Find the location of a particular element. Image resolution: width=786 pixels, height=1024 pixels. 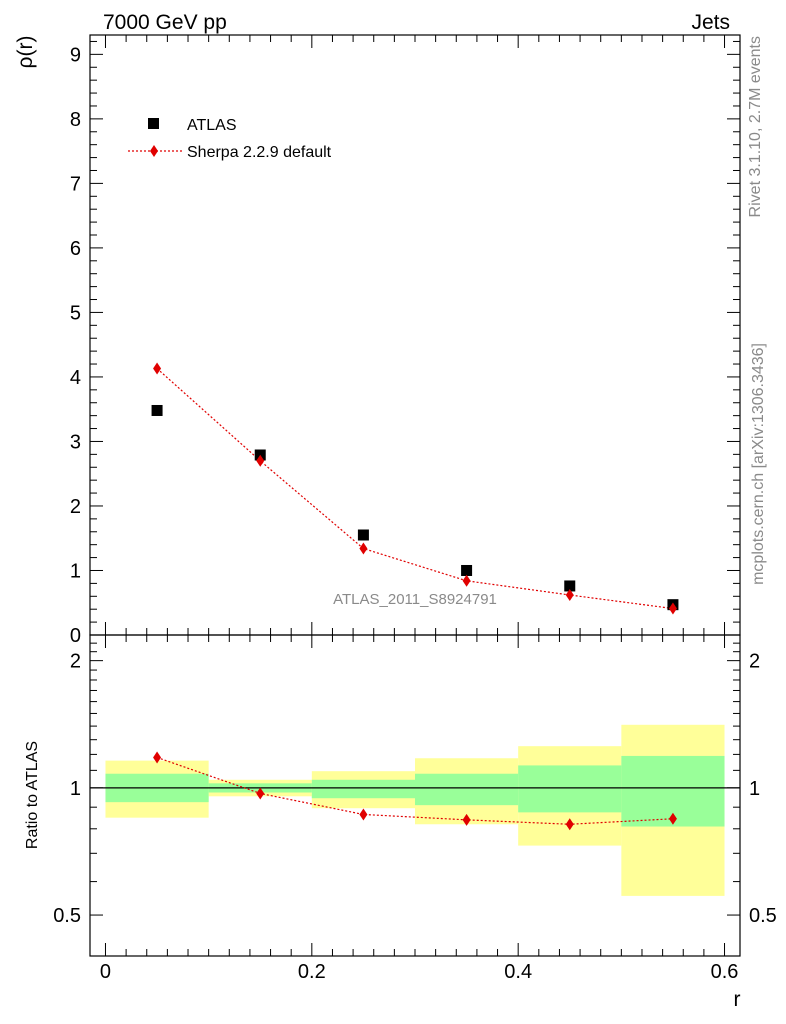

main-y-tick-label: 7 is located at coordinates (75, 184).